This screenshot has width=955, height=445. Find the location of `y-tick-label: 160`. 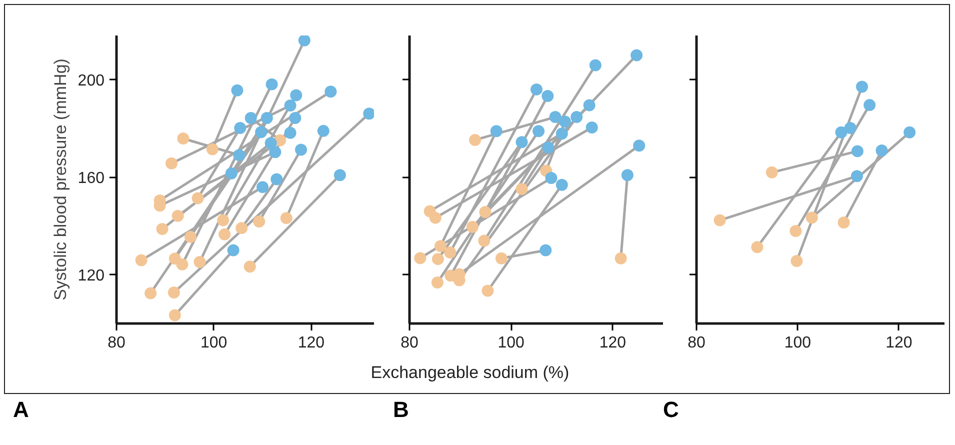

y-tick-label: 160 is located at coordinates (91, 179).